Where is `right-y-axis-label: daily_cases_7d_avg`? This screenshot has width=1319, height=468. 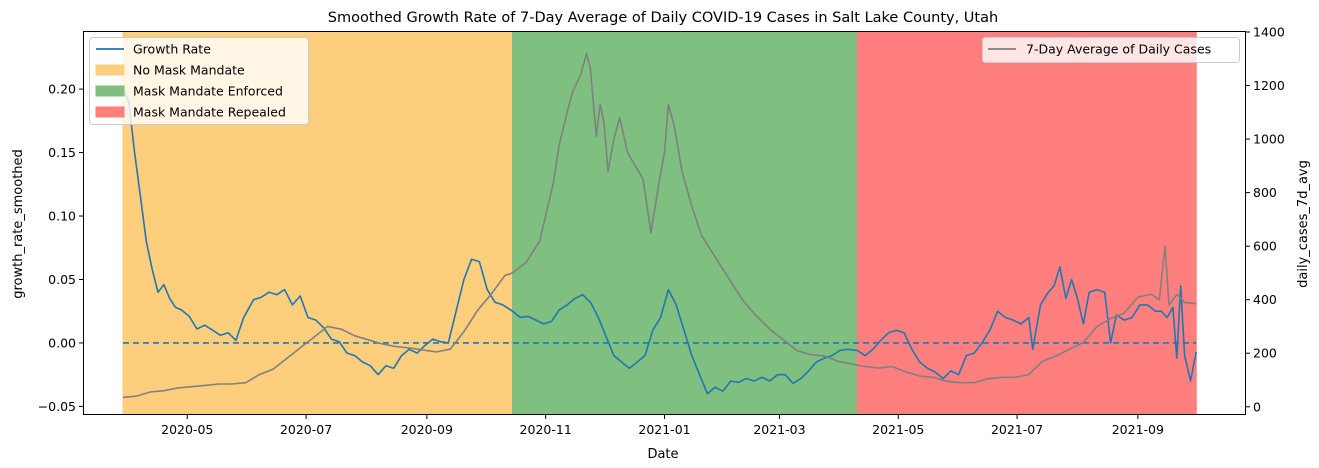 right-y-axis-label: daily_cases_7d_avg is located at coordinates (1303, 224).